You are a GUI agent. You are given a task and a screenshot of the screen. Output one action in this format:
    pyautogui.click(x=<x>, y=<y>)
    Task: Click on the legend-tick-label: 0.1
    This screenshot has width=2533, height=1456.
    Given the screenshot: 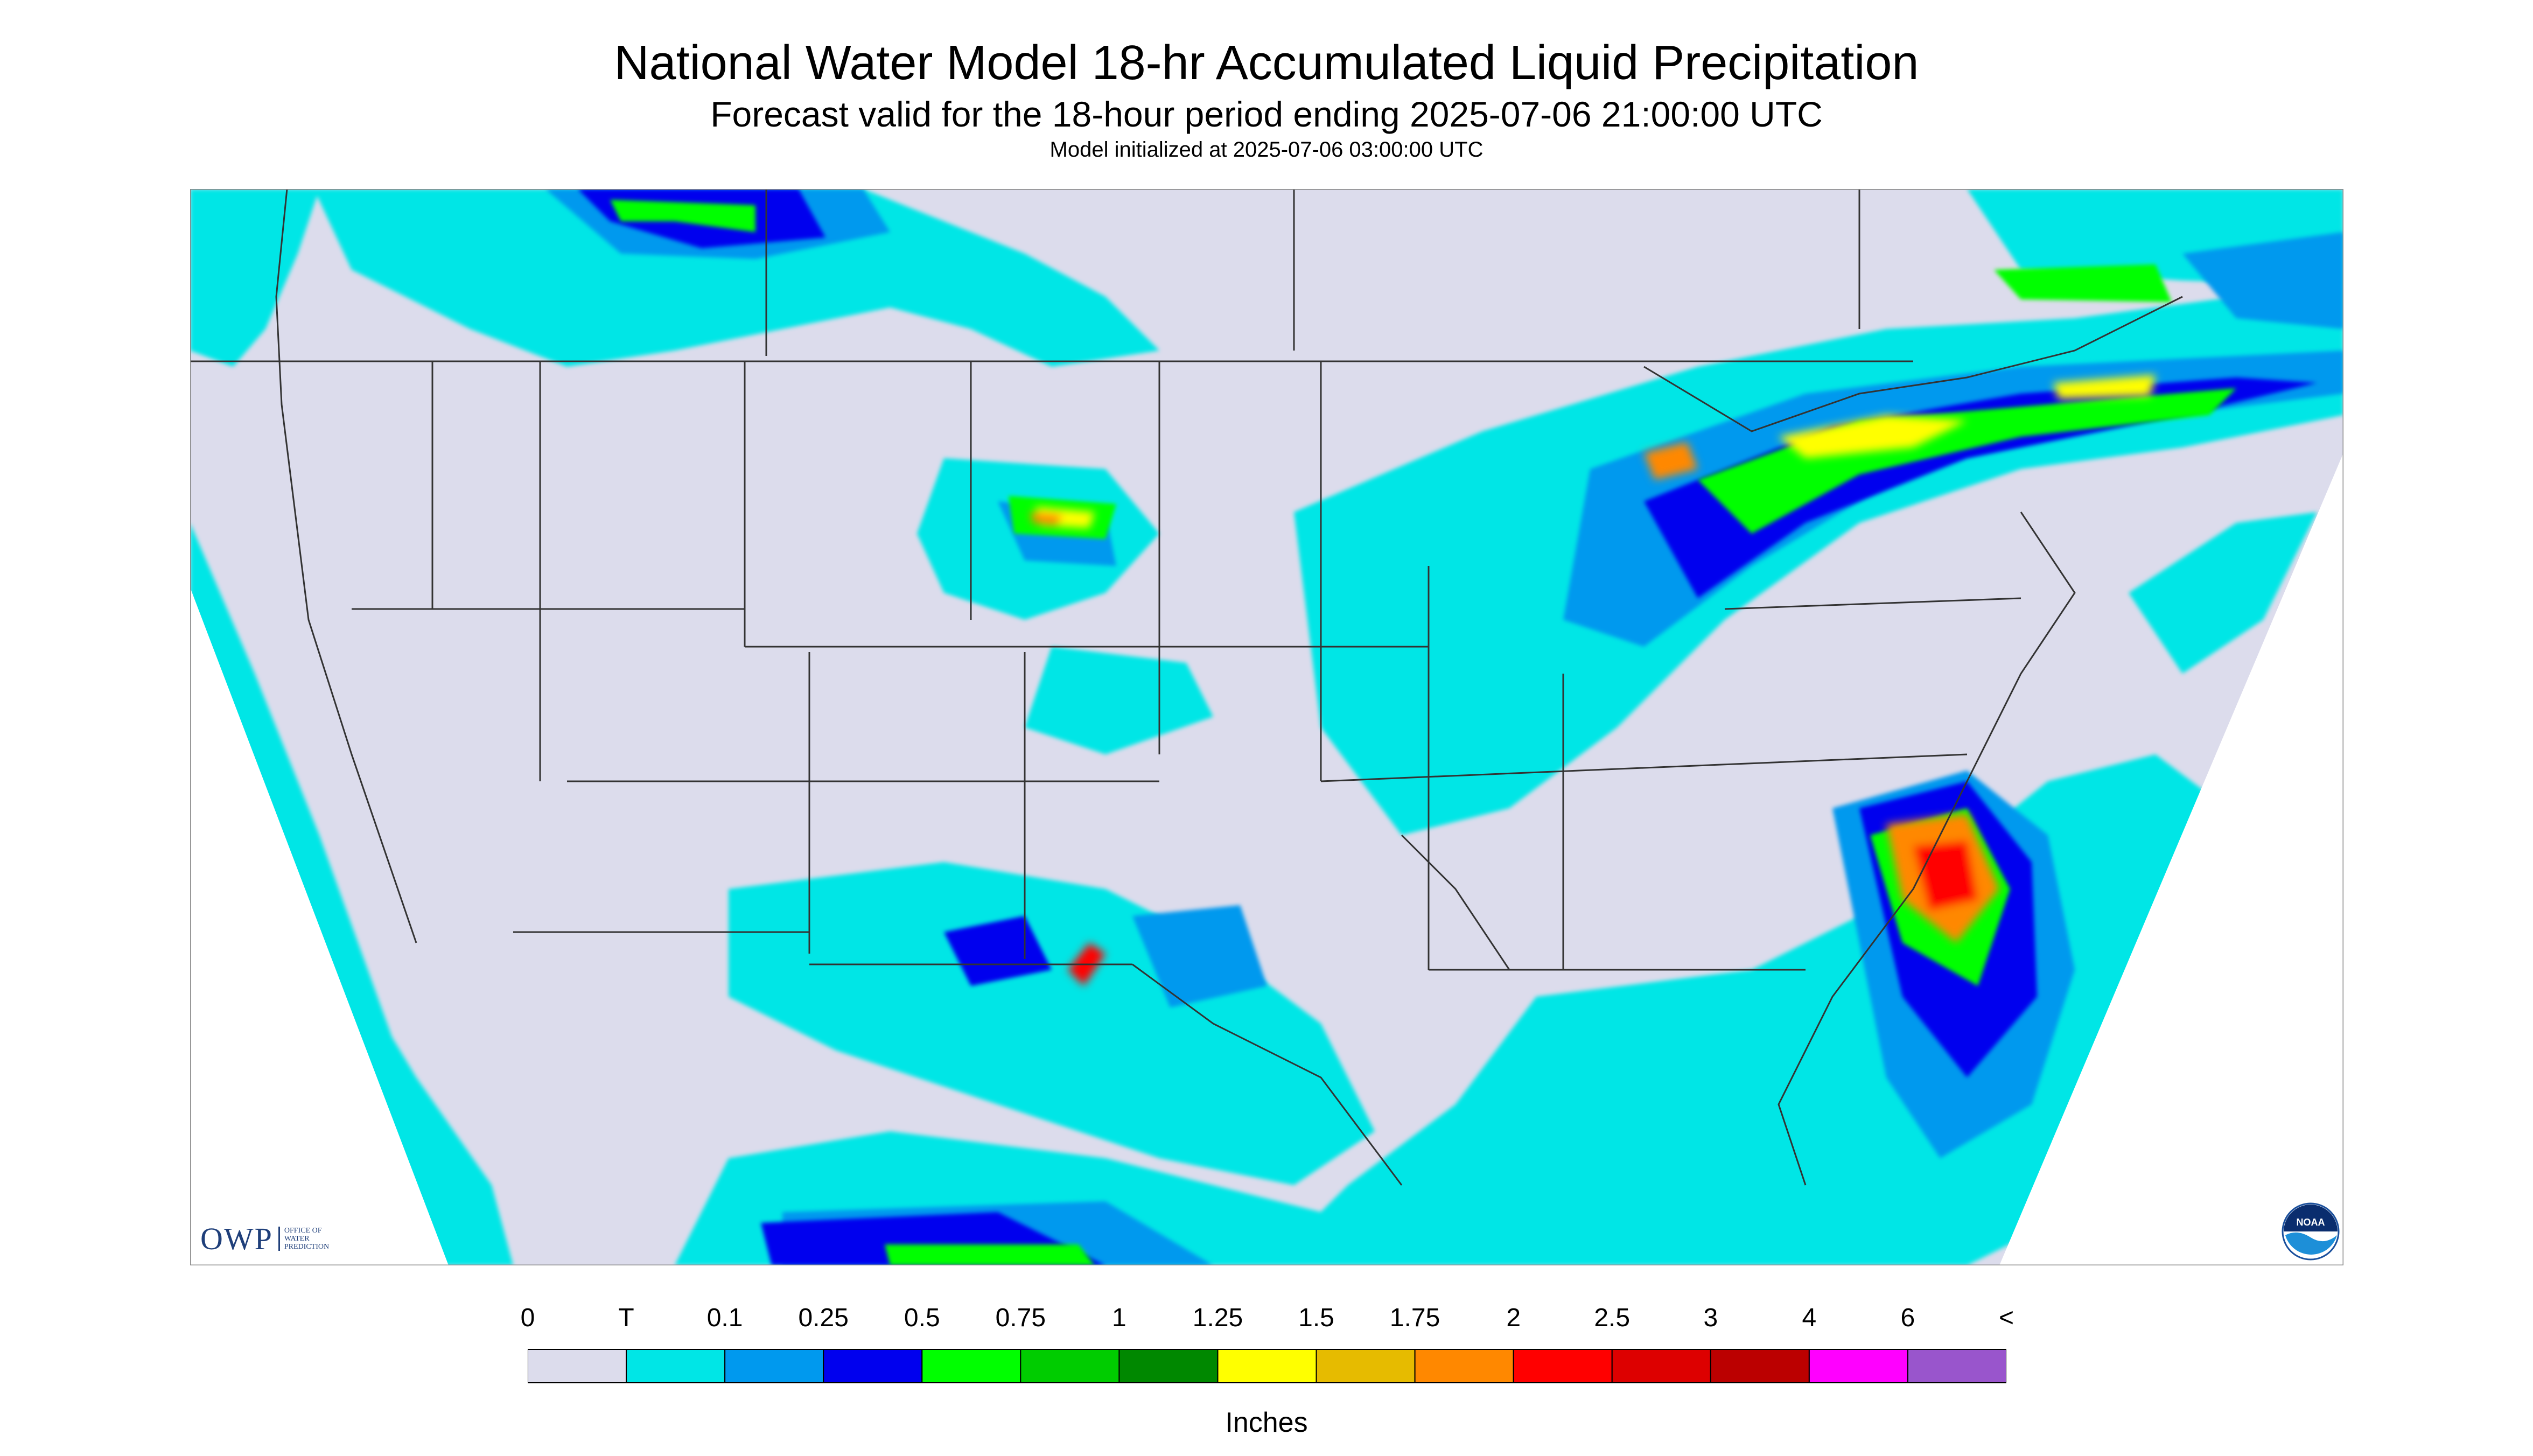 What is the action you would take?
    pyautogui.click(x=724, y=1318)
    